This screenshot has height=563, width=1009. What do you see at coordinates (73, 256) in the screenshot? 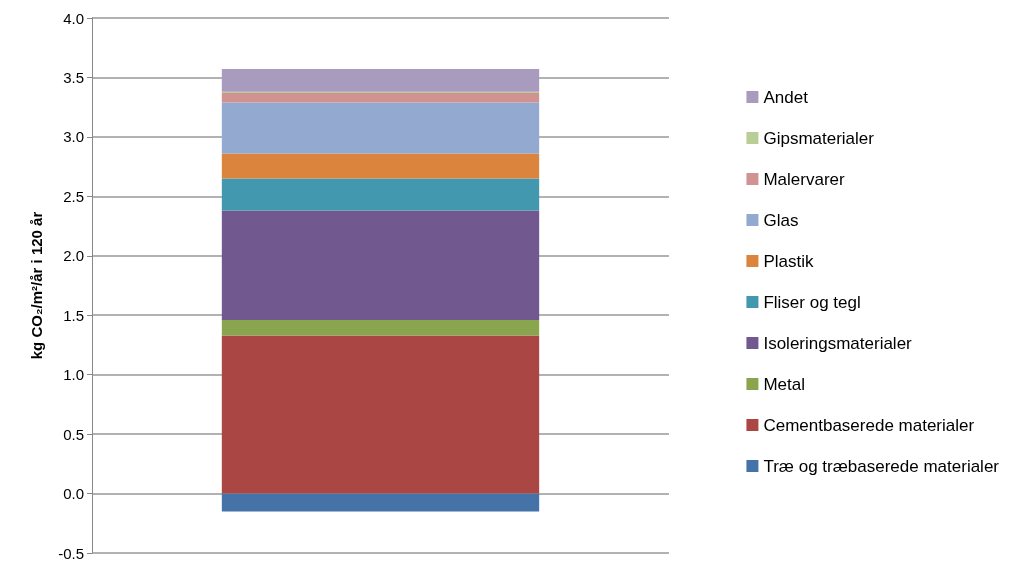
I see `y-tick-label: 2.0` at bounding box center [73, 256].